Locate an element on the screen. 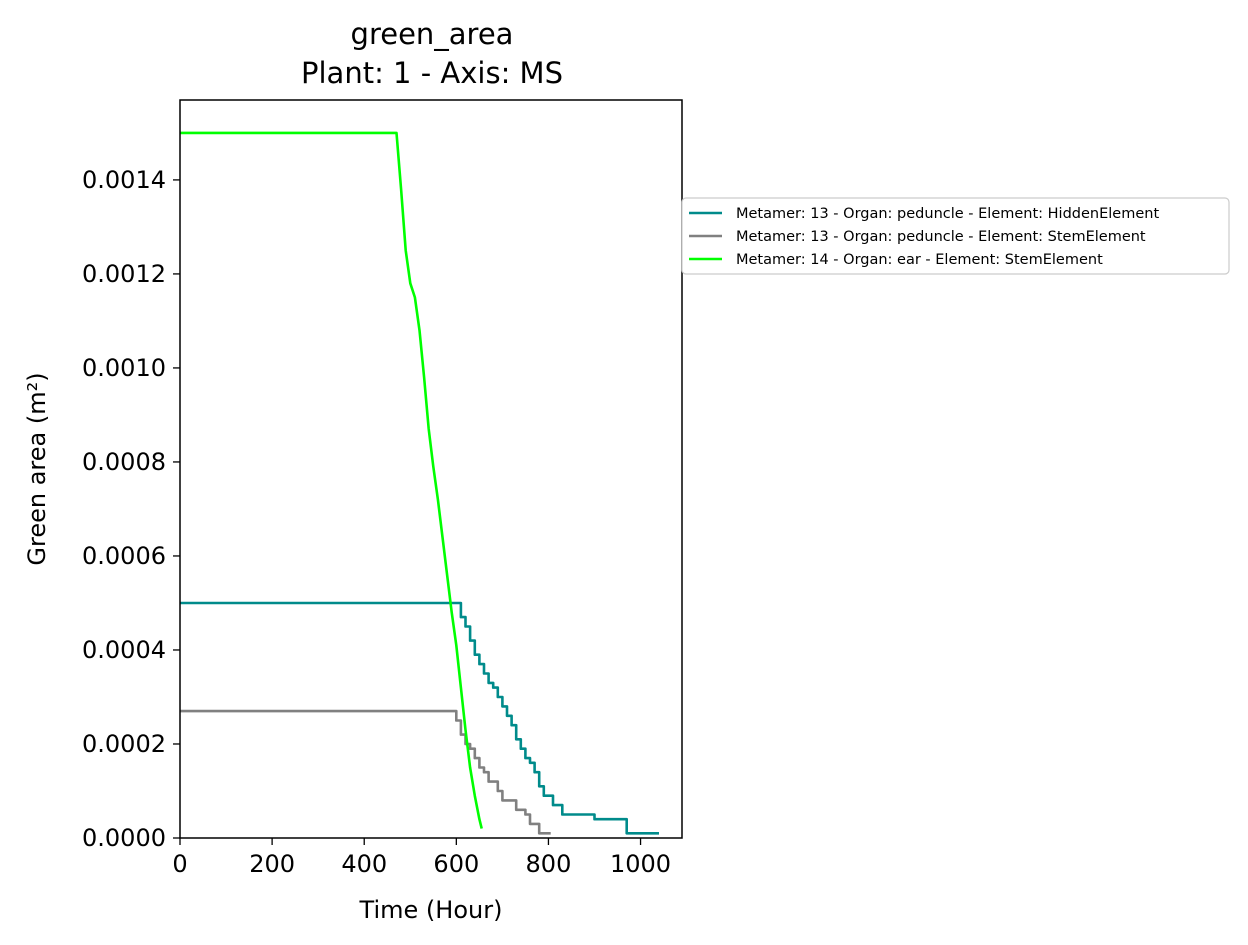 The width and height of the screenshot is (1248, 945). x-tick-label: 600 is located at coordinates (456, 864).